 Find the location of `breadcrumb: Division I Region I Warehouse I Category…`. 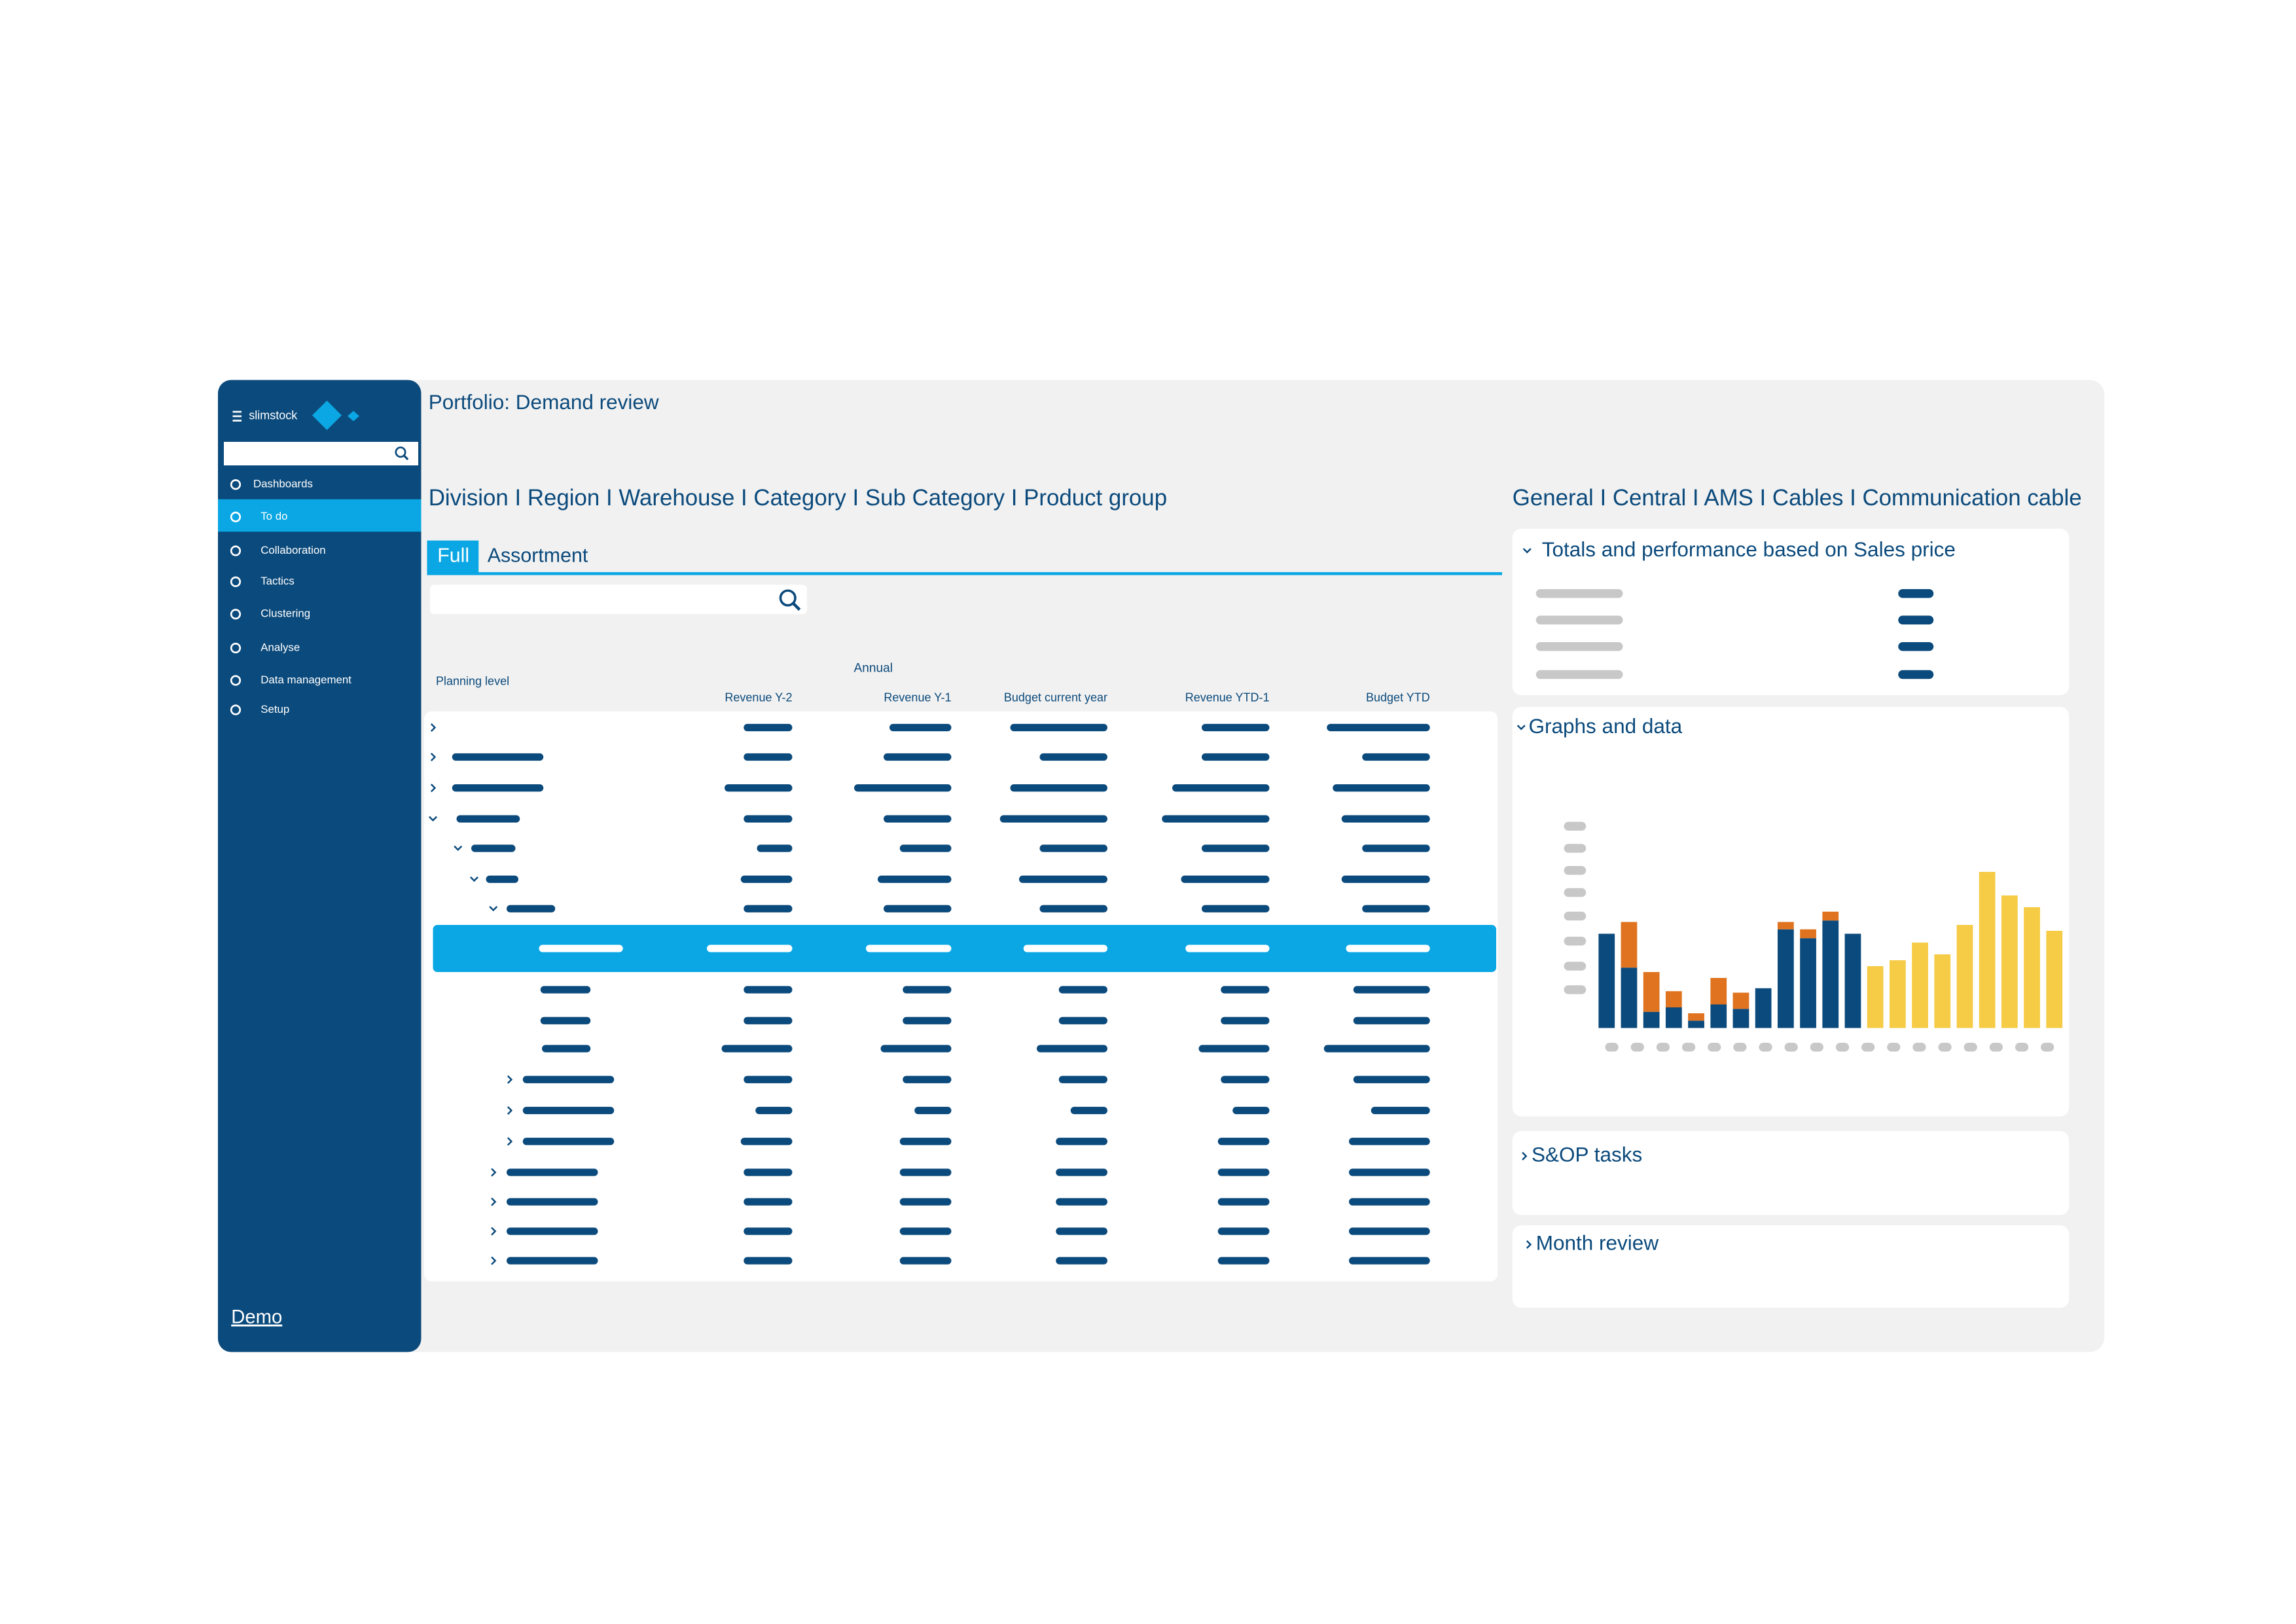

breadcrumb: Division I Region I Warehouse I Category… is located at coordinates (798, 498).